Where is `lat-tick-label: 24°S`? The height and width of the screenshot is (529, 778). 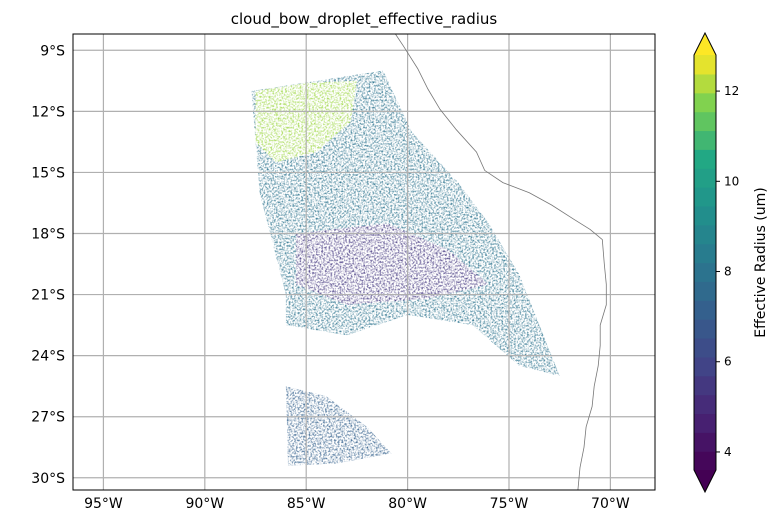 lat-tick-label: 24°S is located at coordinates (48, 357).